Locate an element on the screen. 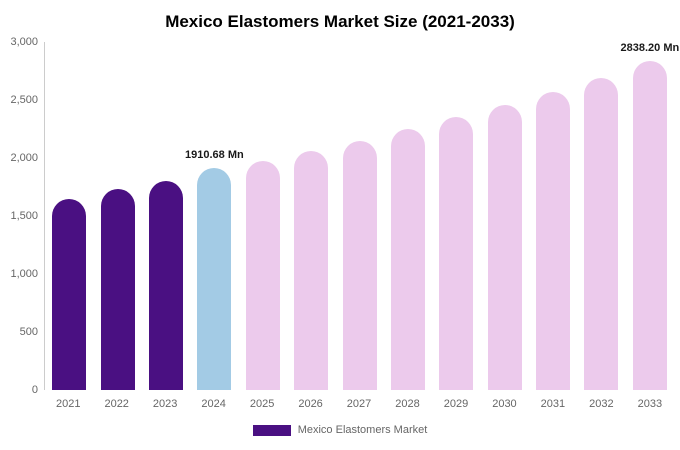 The width and height of the screenshot is (680, 450). x-axis-label: 2029 is located at coordinates (456, 404).